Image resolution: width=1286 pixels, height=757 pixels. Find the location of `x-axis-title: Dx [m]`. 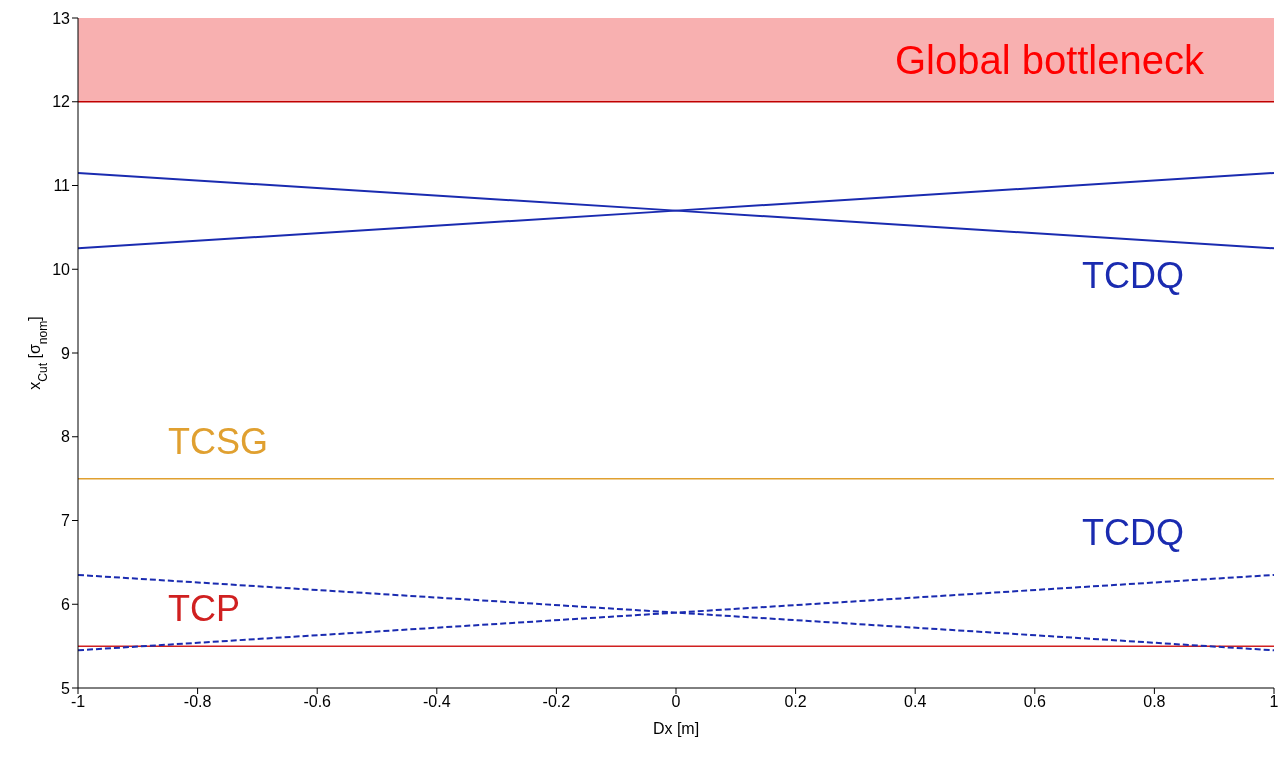

x-axis-title: Dx [m] is located at coordinates (676, 728).